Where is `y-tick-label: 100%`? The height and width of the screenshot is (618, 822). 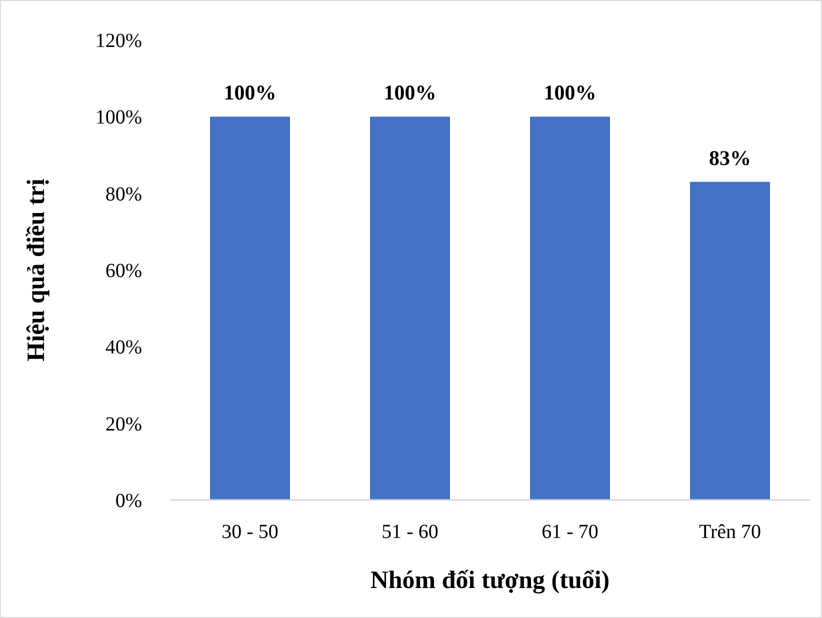 y-tick-label: 100% is located at coordinates (118, 117).